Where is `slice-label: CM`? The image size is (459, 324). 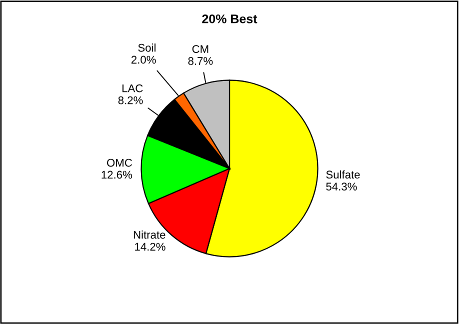
slice-label: CM is located at coordinates (200, 49).